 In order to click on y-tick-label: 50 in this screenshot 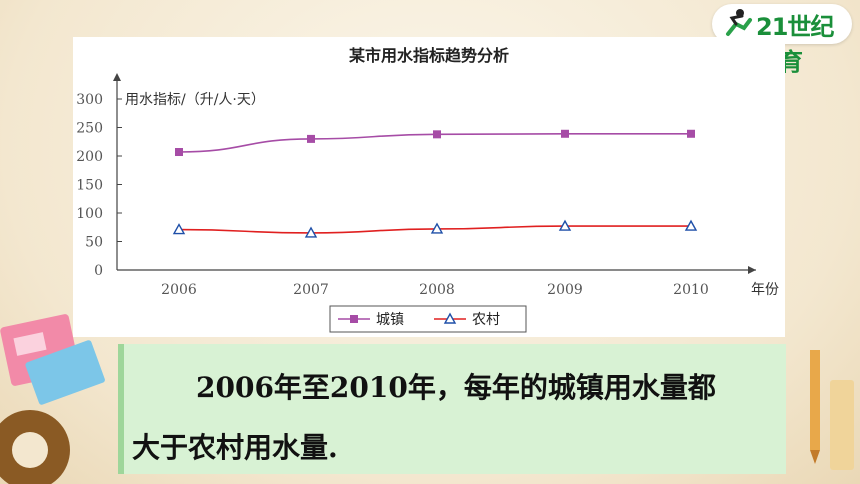, I will do `click(94, 243)`.